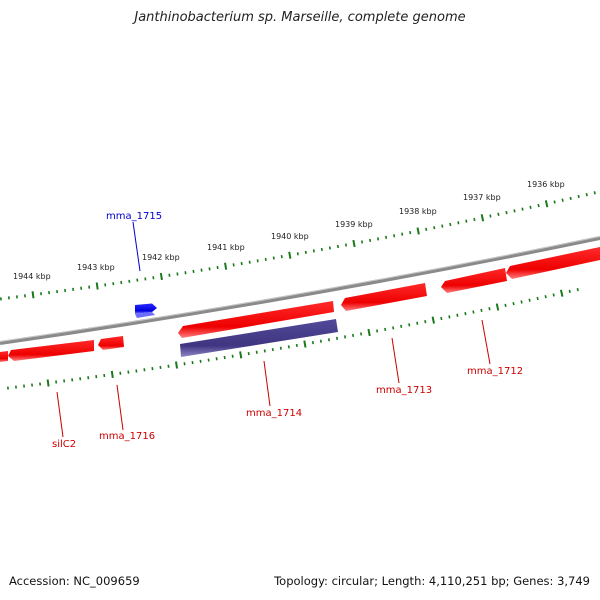  What do you see at coordinates (51, 350) in the screenshot?
I see `gene-silC2` at bounding box center [51, 350].